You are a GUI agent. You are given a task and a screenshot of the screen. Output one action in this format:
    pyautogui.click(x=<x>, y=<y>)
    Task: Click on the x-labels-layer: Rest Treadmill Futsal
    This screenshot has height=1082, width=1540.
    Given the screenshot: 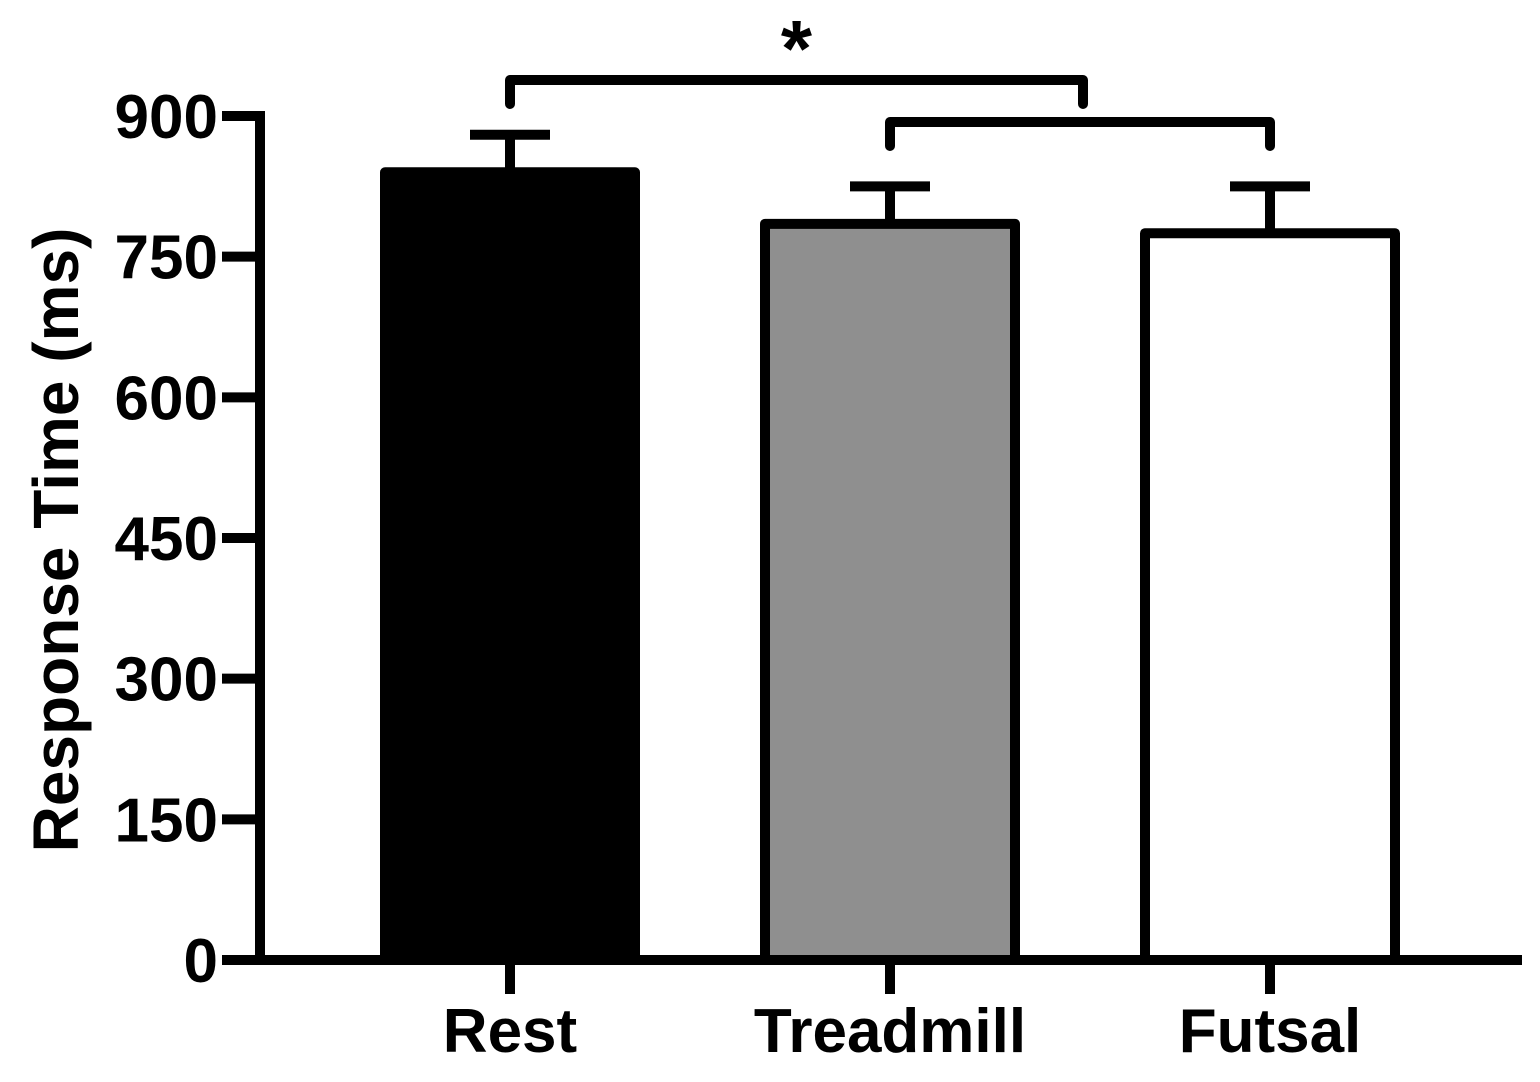 What is the action you would take?
    pyautogui.click(x=902, y=1013)
    